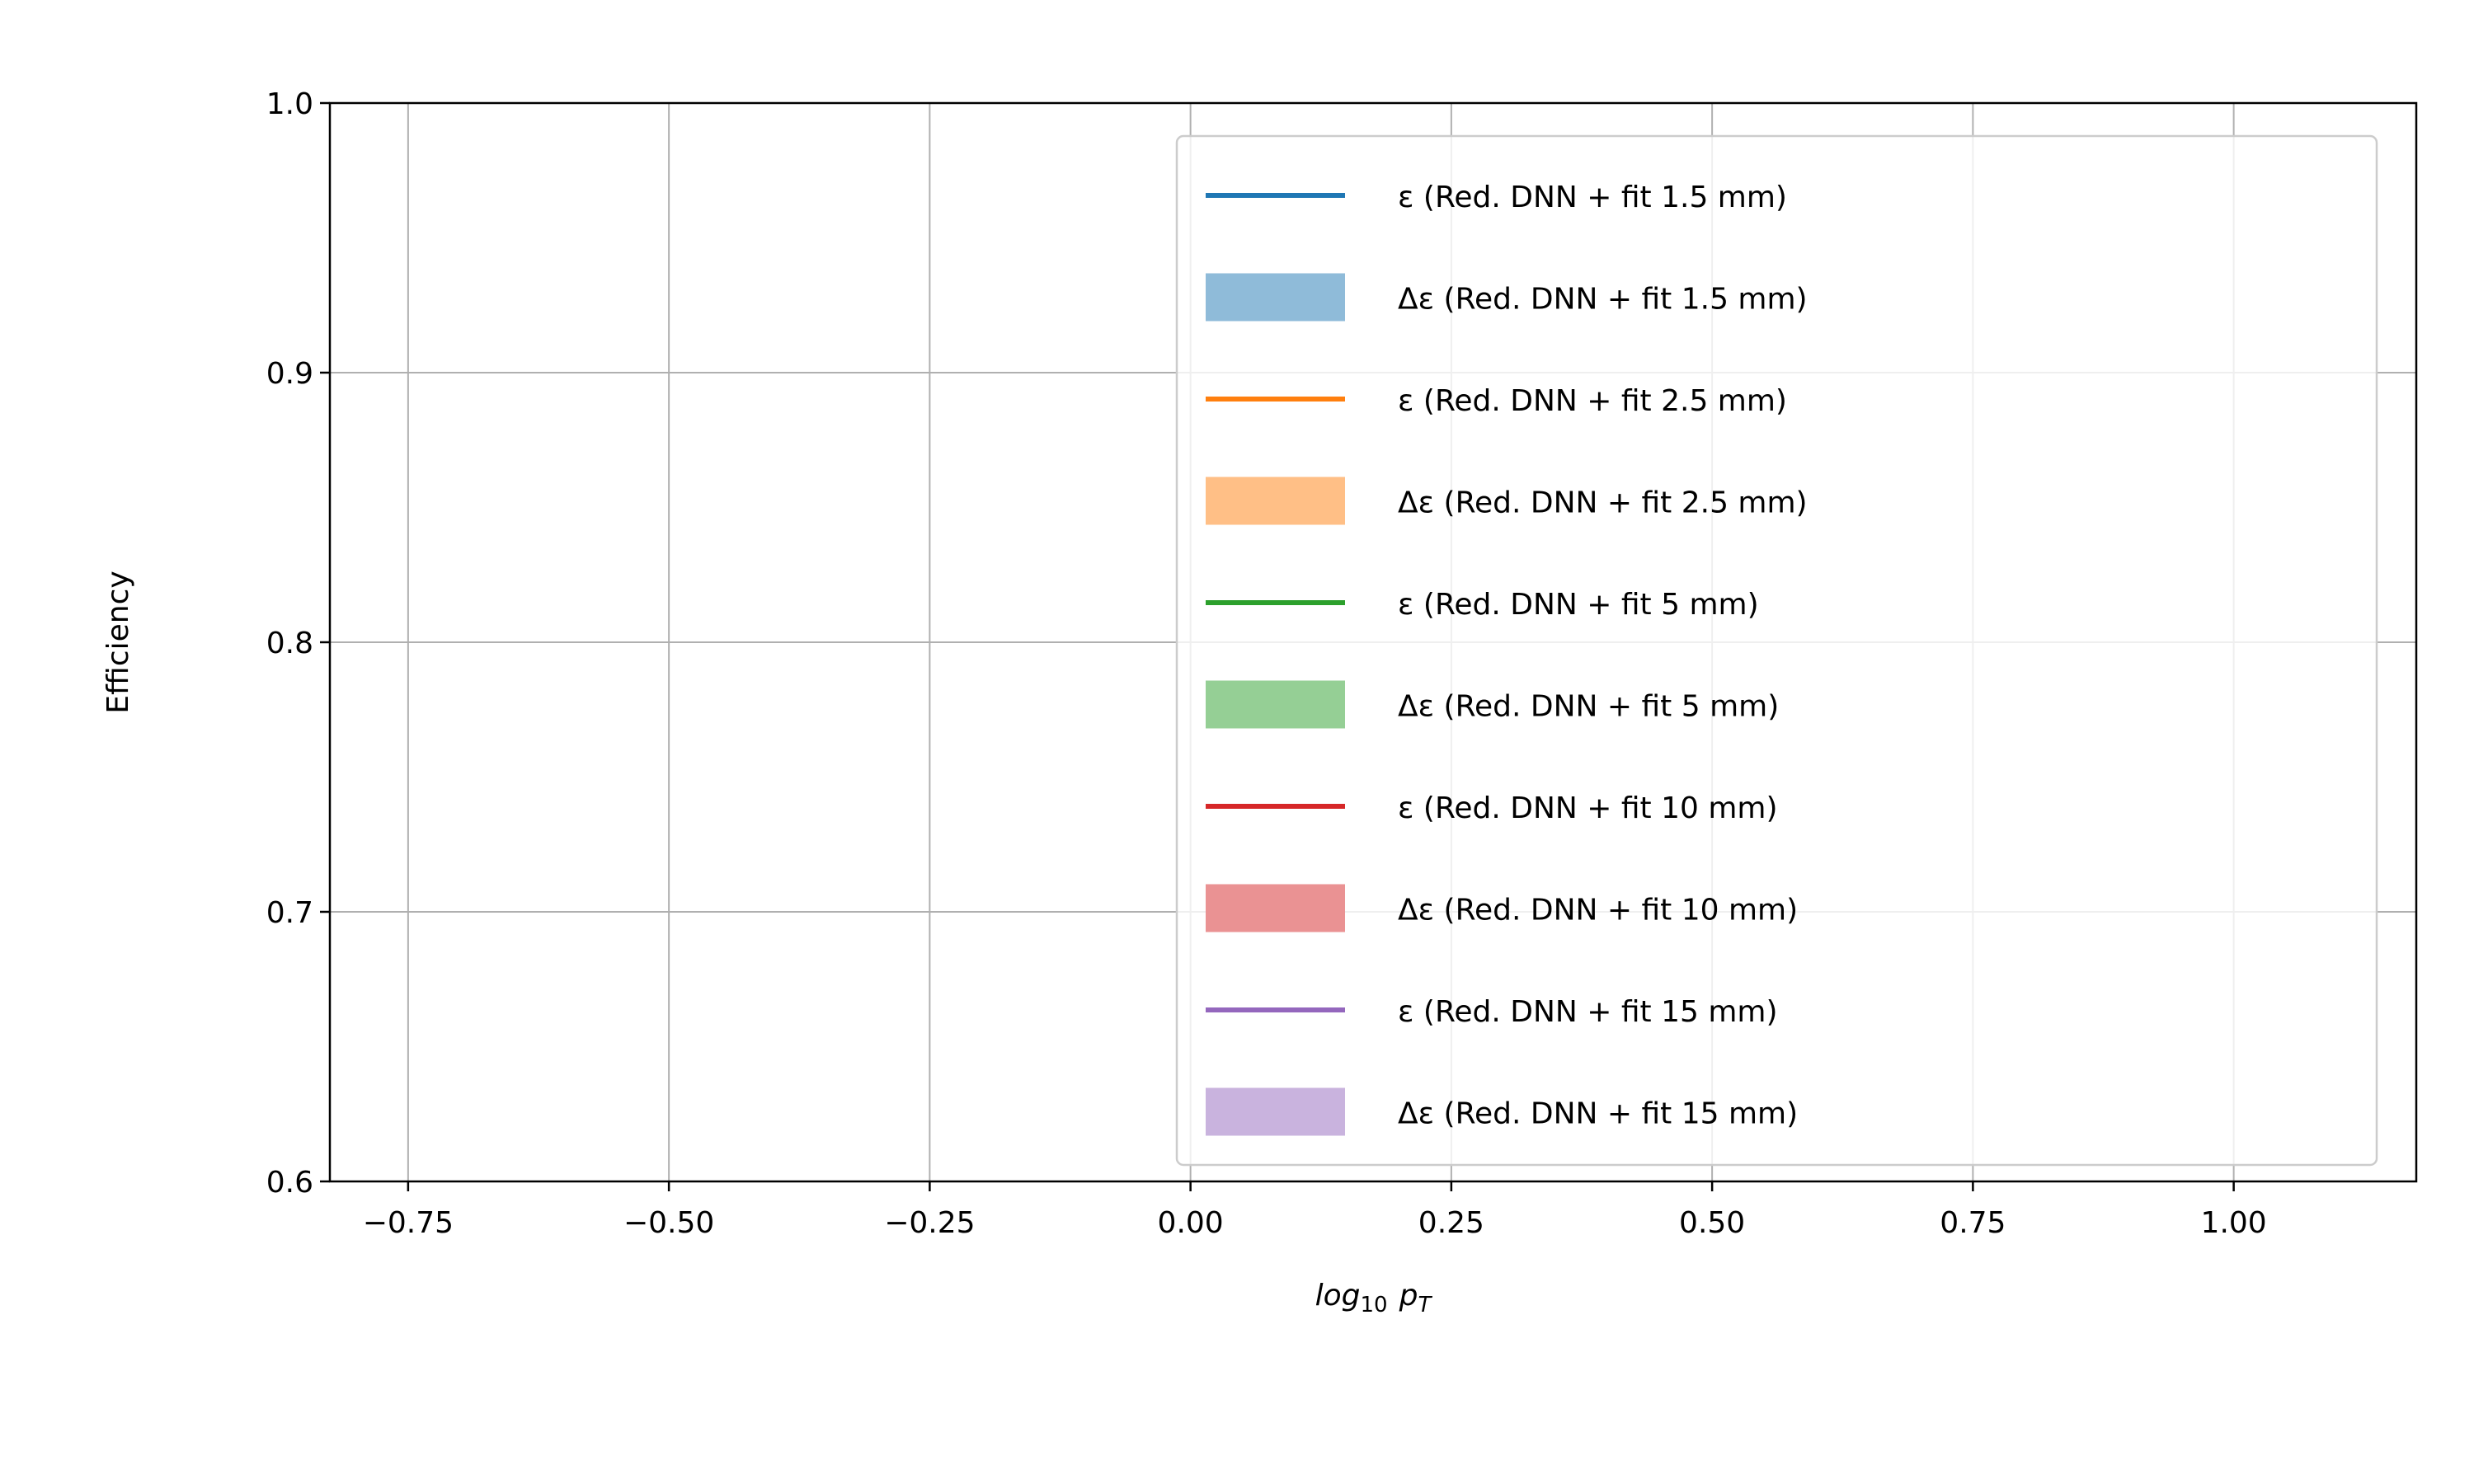  Describe the element at coordinates (1578, 605) in the screenshot. I see `legend-label: ε (Red. DNN + fit 5 mm)` at that location.